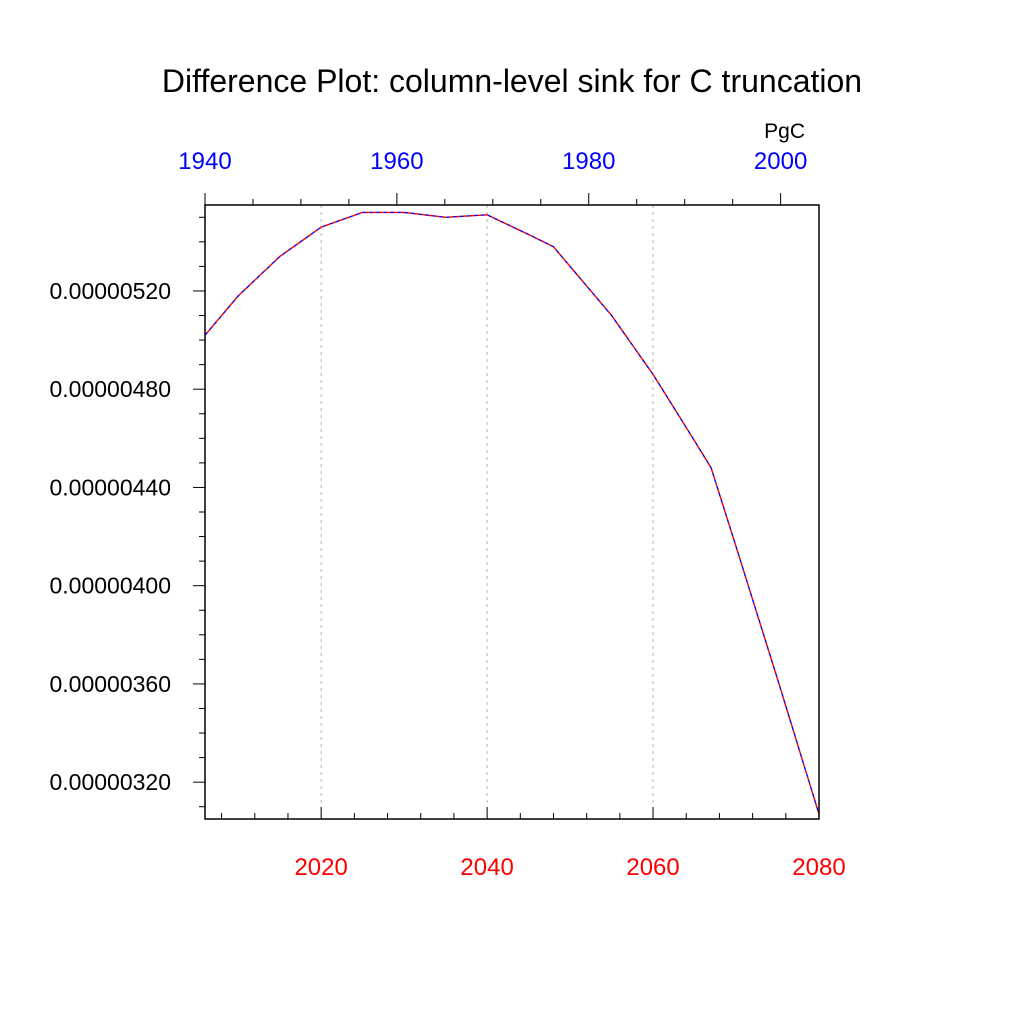 Image resolution: width=1024 pixels, height=1024 pixels. Describe the element at coordinates (486, 867) in the screenshot. I see `x-bottom-tick-label: 2040` at that location.